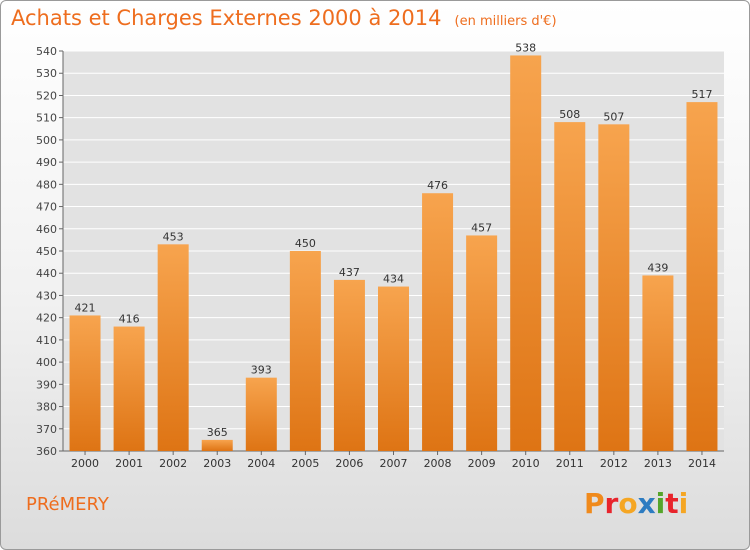 This screenshot has height=550, width=750. What do you see at coordinates (646, 503) in the screenshot?
I see `logo-letter: x` at bounding box center [646, 503].